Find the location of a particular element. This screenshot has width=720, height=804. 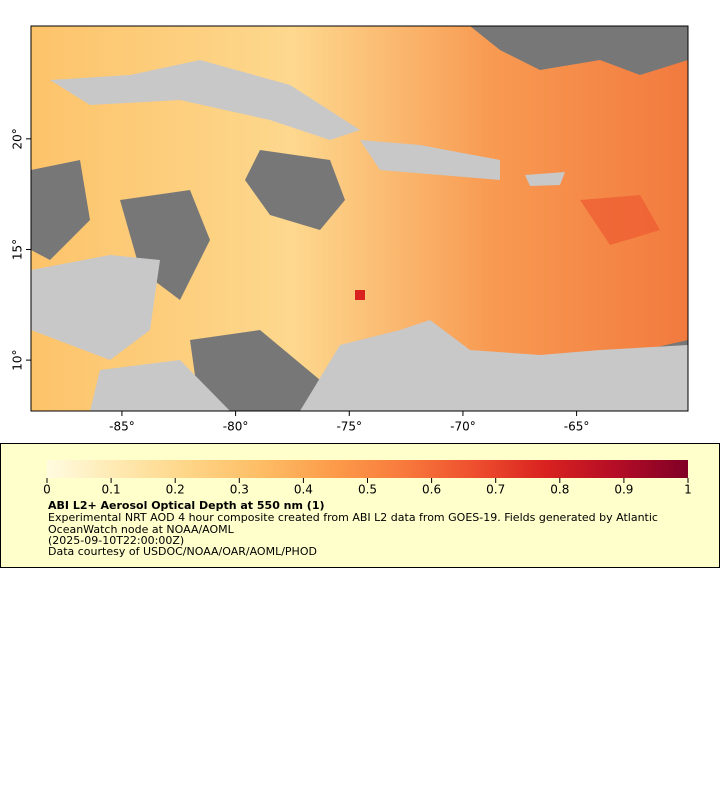

colorbar-tick-label: 0.5 is located at coordinates (367, 490).